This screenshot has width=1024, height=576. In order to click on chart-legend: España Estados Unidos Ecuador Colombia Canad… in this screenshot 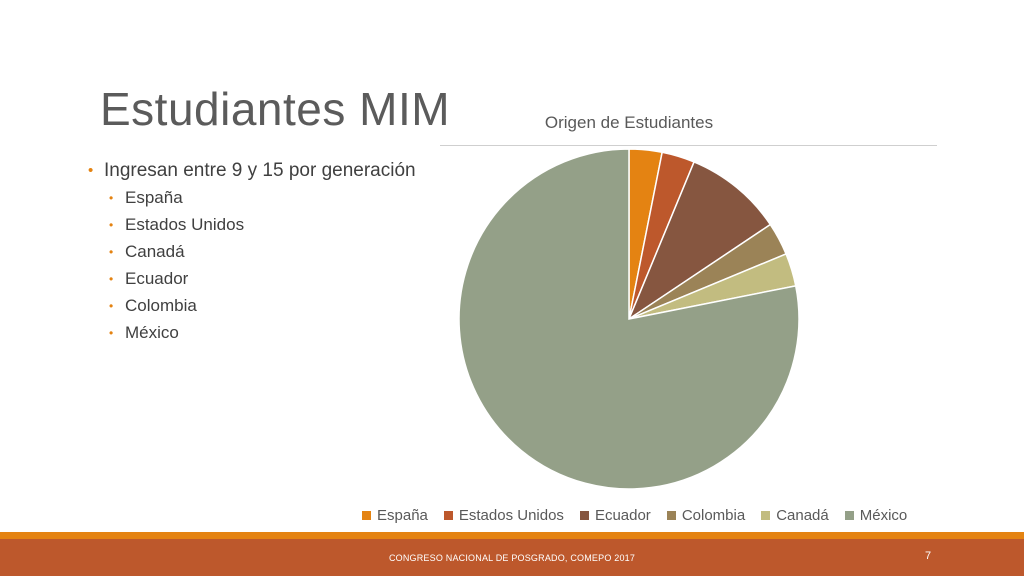, I will do `click(634, 515)`.